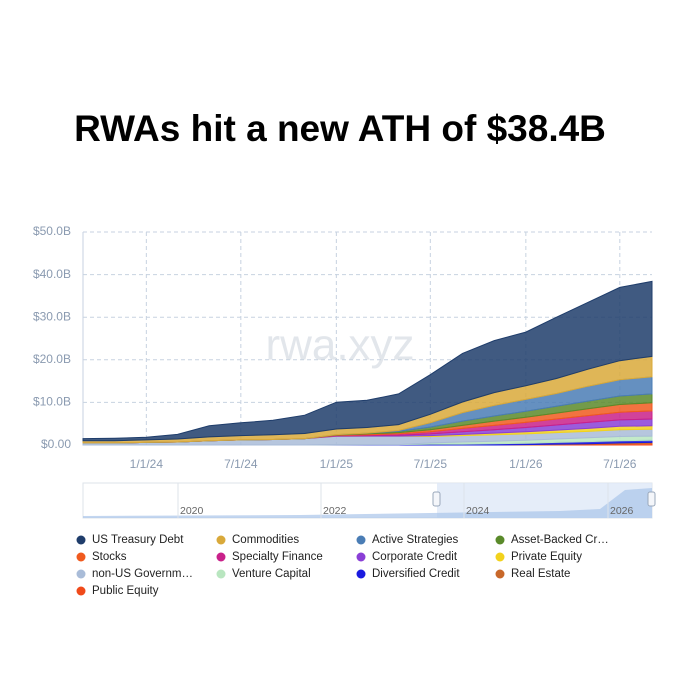 Image resolution: width=680 pixels, height=680 pixels. I want to click on navigator-label: 2020, so click(192, 511).